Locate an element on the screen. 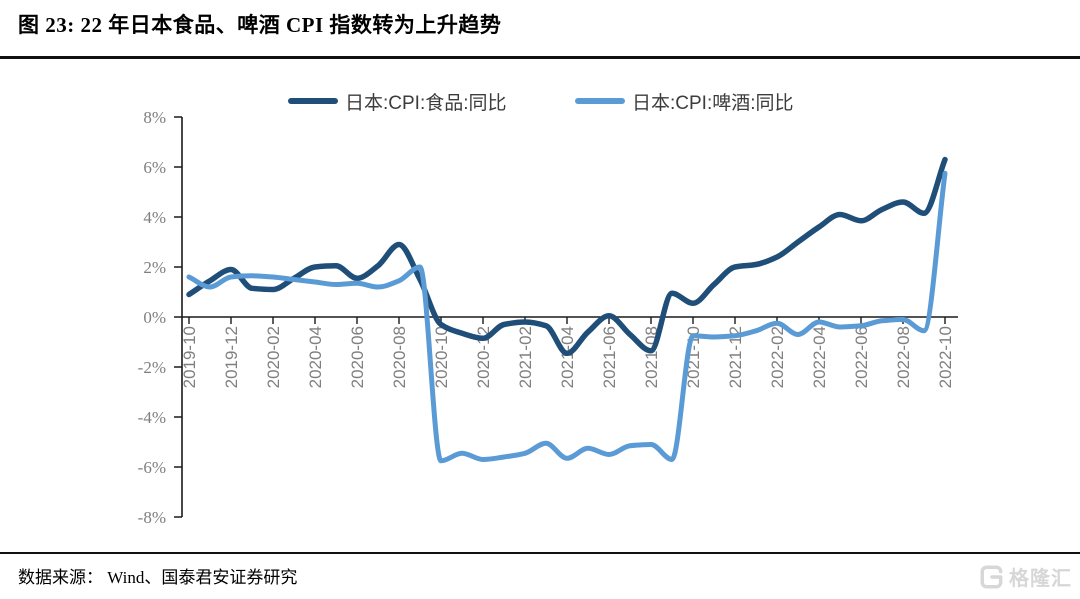 The height and width of the screenshot is (599, 1080). gelonghui-logo-icon is located at coordinates (991, 576).